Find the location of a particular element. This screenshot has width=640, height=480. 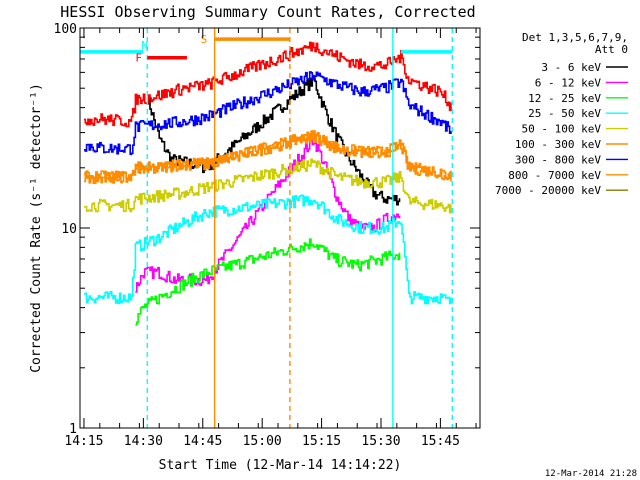

y-axis-label: Corrected Count Rate (s⁻¹ detector⁻¹) is located at coordinates (36, 228).